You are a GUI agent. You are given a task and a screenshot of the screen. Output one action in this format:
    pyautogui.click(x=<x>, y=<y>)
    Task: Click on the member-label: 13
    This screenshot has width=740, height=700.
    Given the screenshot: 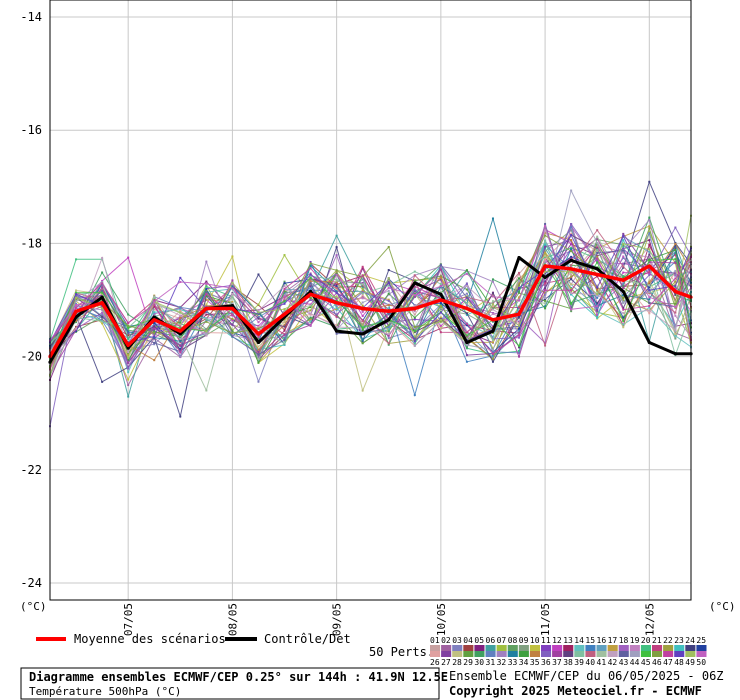 What is the action you would take?
    pyautogui.click(x=568, y=640)
    